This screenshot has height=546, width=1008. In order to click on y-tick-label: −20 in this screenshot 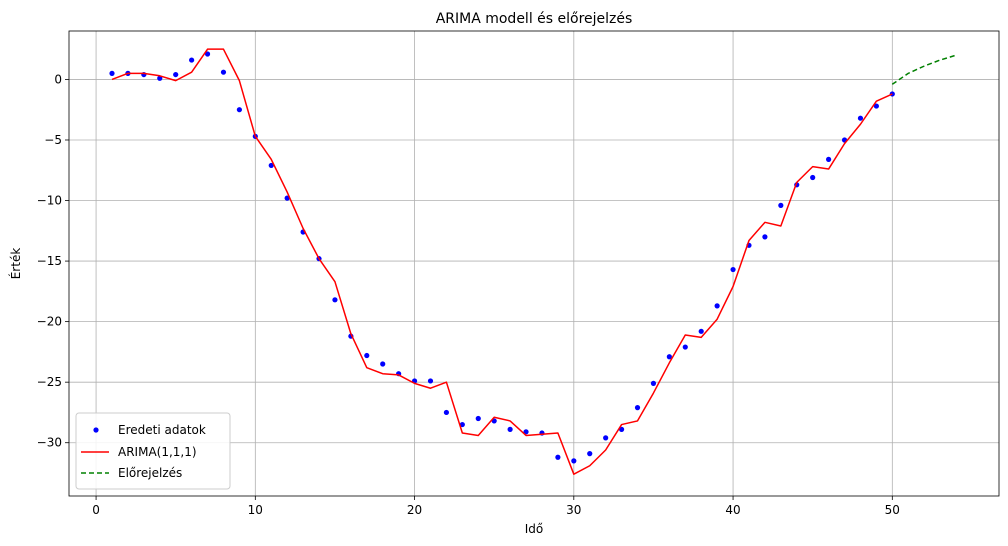, I will do `click(49, 322)`.